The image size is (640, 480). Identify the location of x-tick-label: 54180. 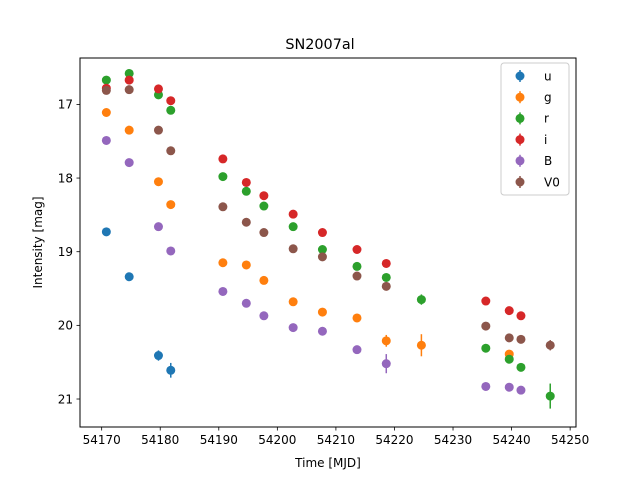
(160, 440).